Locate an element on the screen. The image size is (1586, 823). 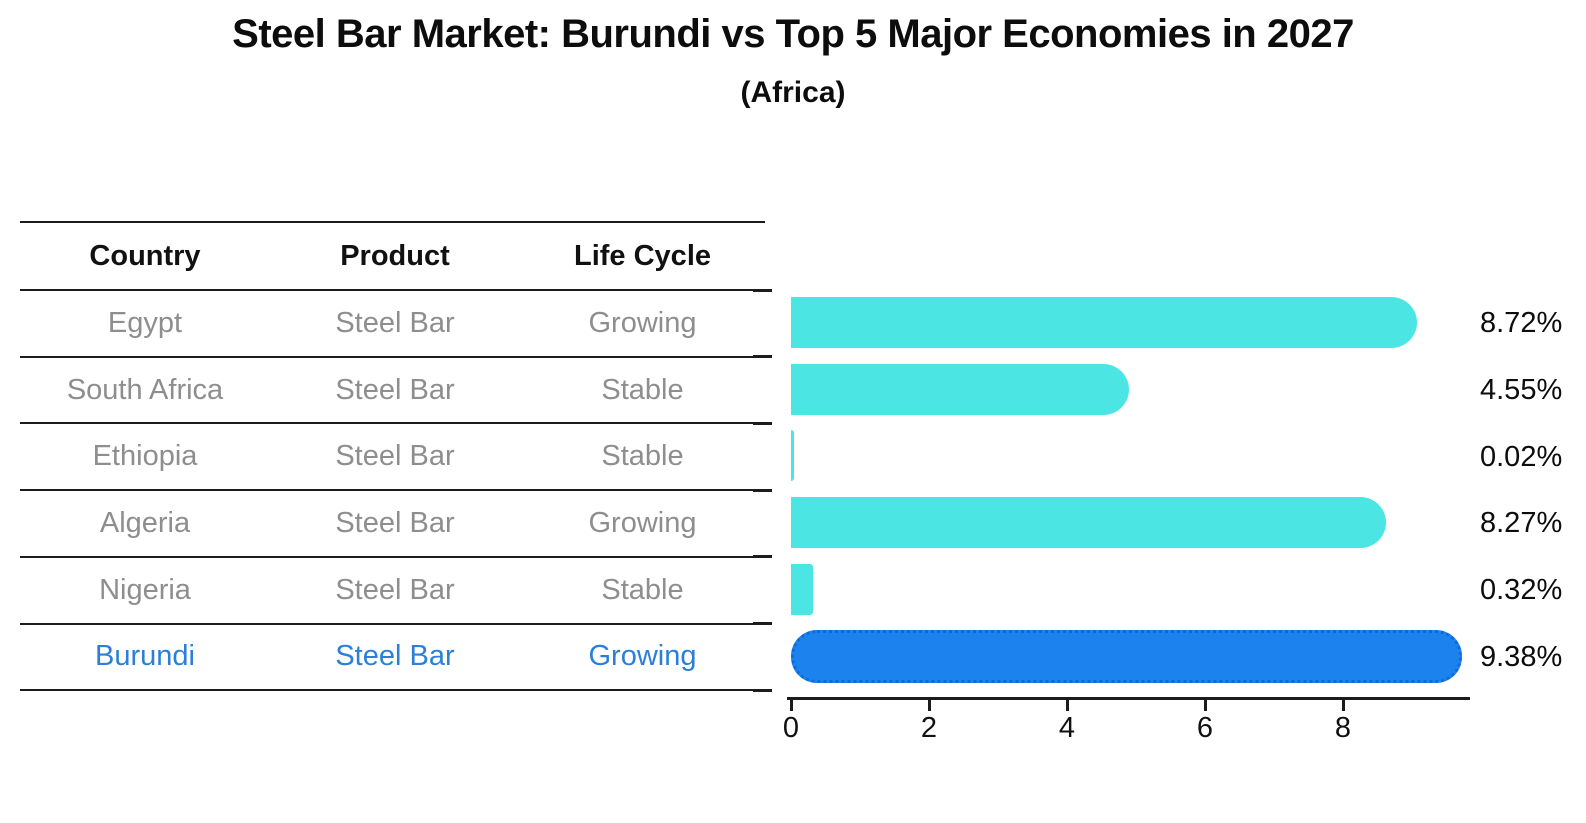
bar-egypt is located at coordinates (1104, 322).